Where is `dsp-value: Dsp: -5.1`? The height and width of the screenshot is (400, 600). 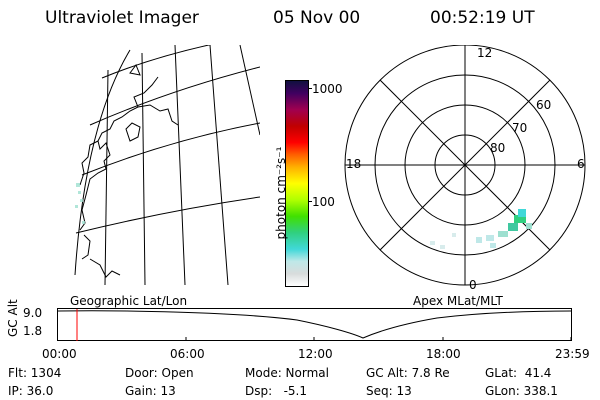 dsp-value: Dsp: -5.1 is located at coordinates (276, 391).